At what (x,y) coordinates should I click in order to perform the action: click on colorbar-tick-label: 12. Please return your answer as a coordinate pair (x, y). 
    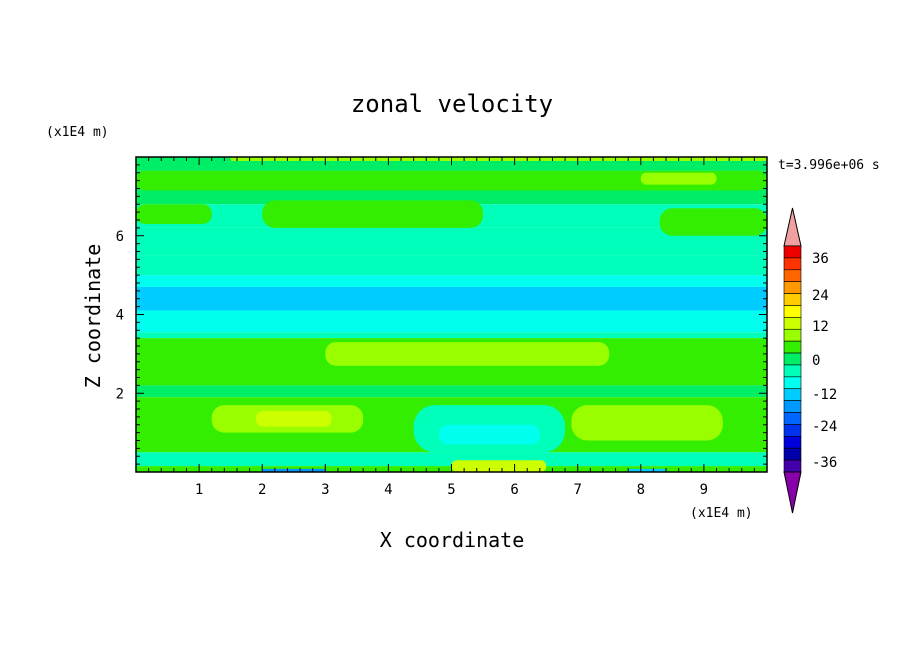
    Looking at the image, I should click on (820, 327).